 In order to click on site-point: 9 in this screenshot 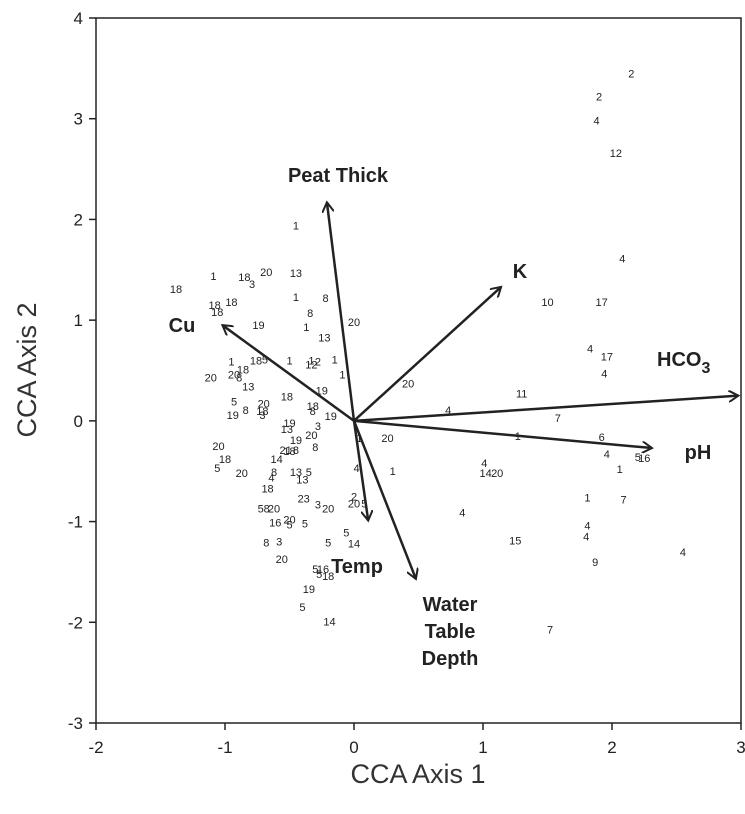, I will do `click(595, 563)`.